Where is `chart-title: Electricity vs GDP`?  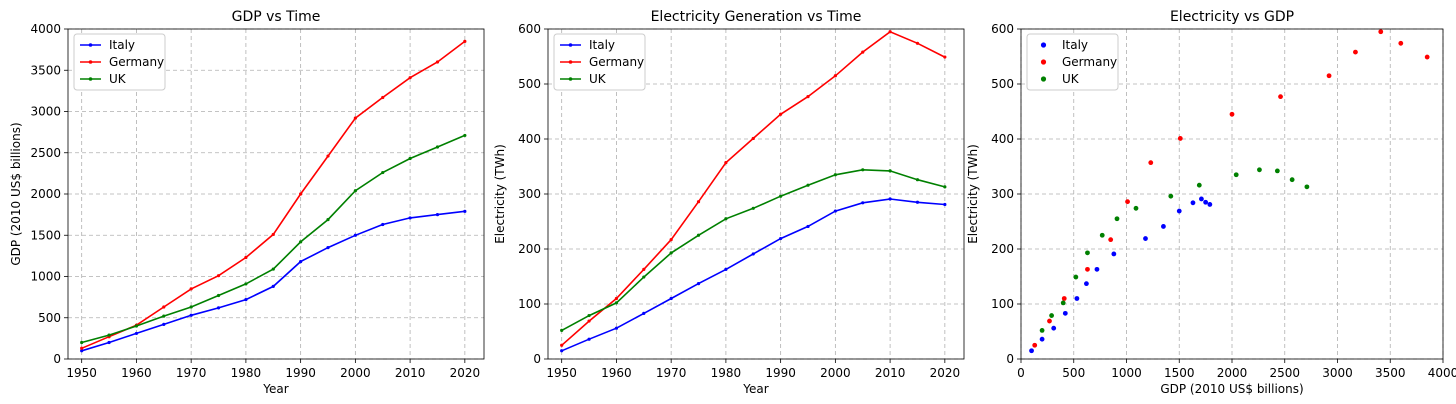 chart-title: Electricity vs GDP is located at coordinates (1232, 17).